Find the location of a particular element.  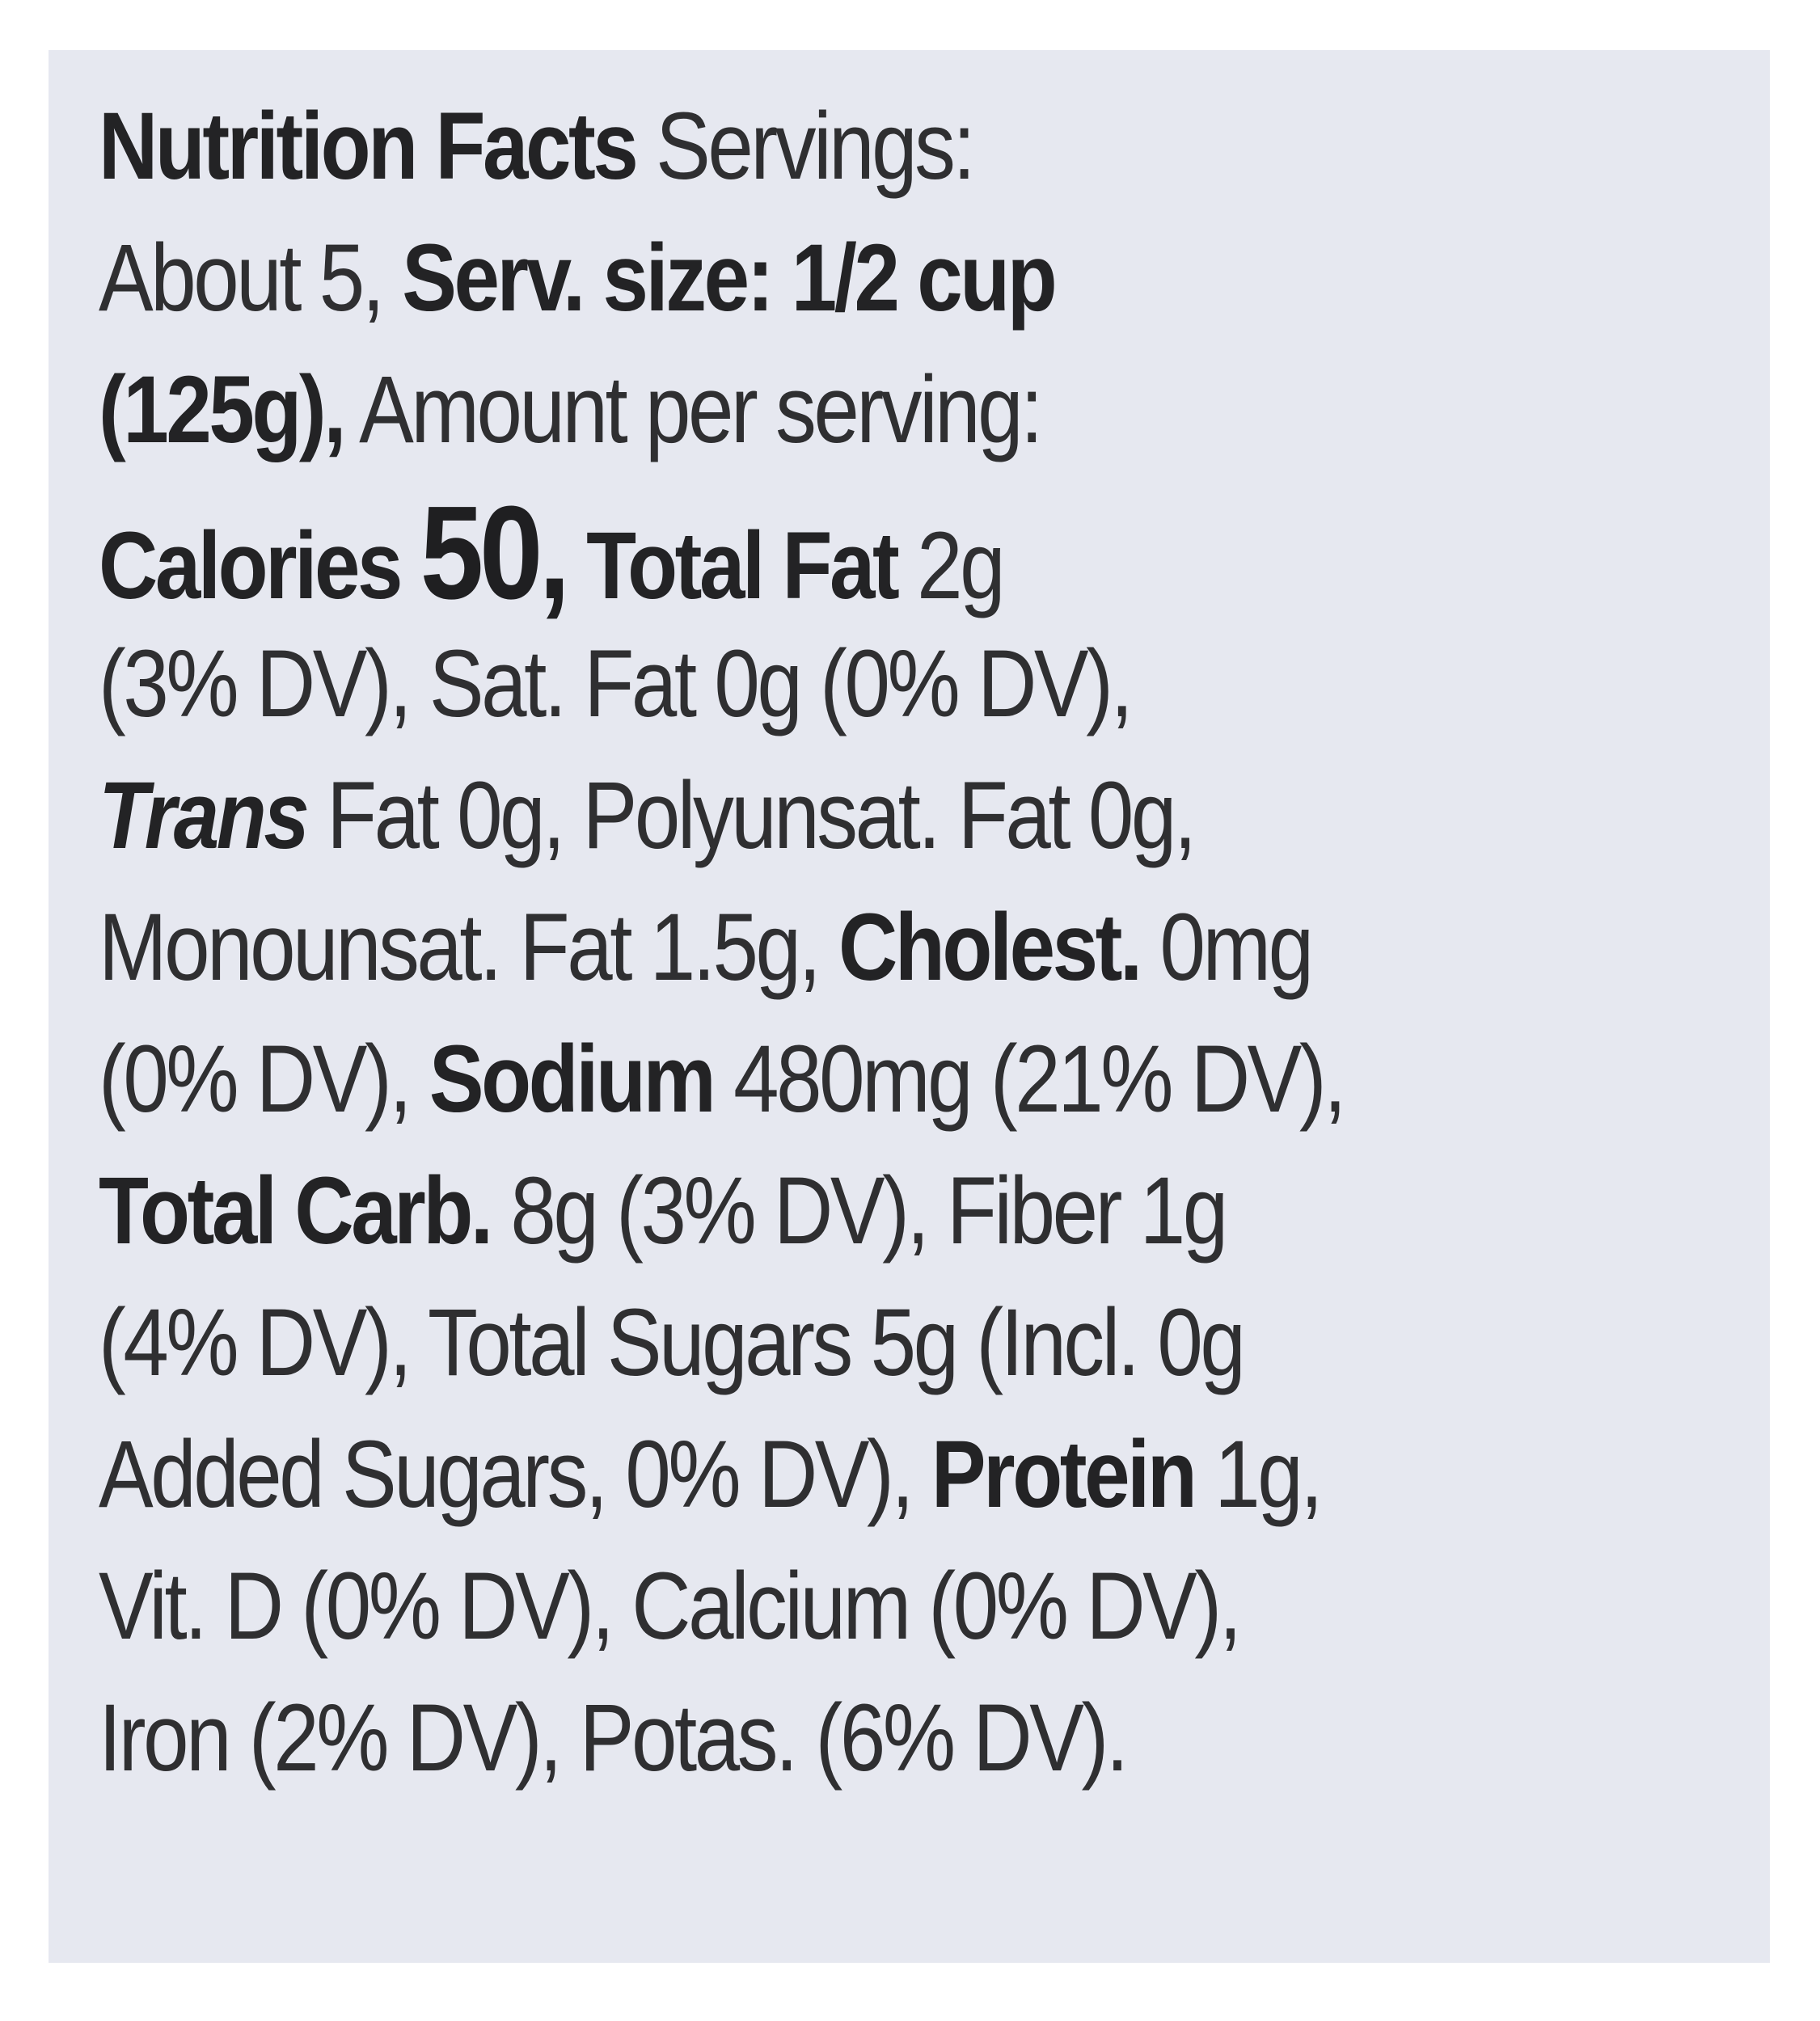

total-fat-dv: (3% DV), Sat. Fat 0g (0% DV), is located at coordinates (616, 684).